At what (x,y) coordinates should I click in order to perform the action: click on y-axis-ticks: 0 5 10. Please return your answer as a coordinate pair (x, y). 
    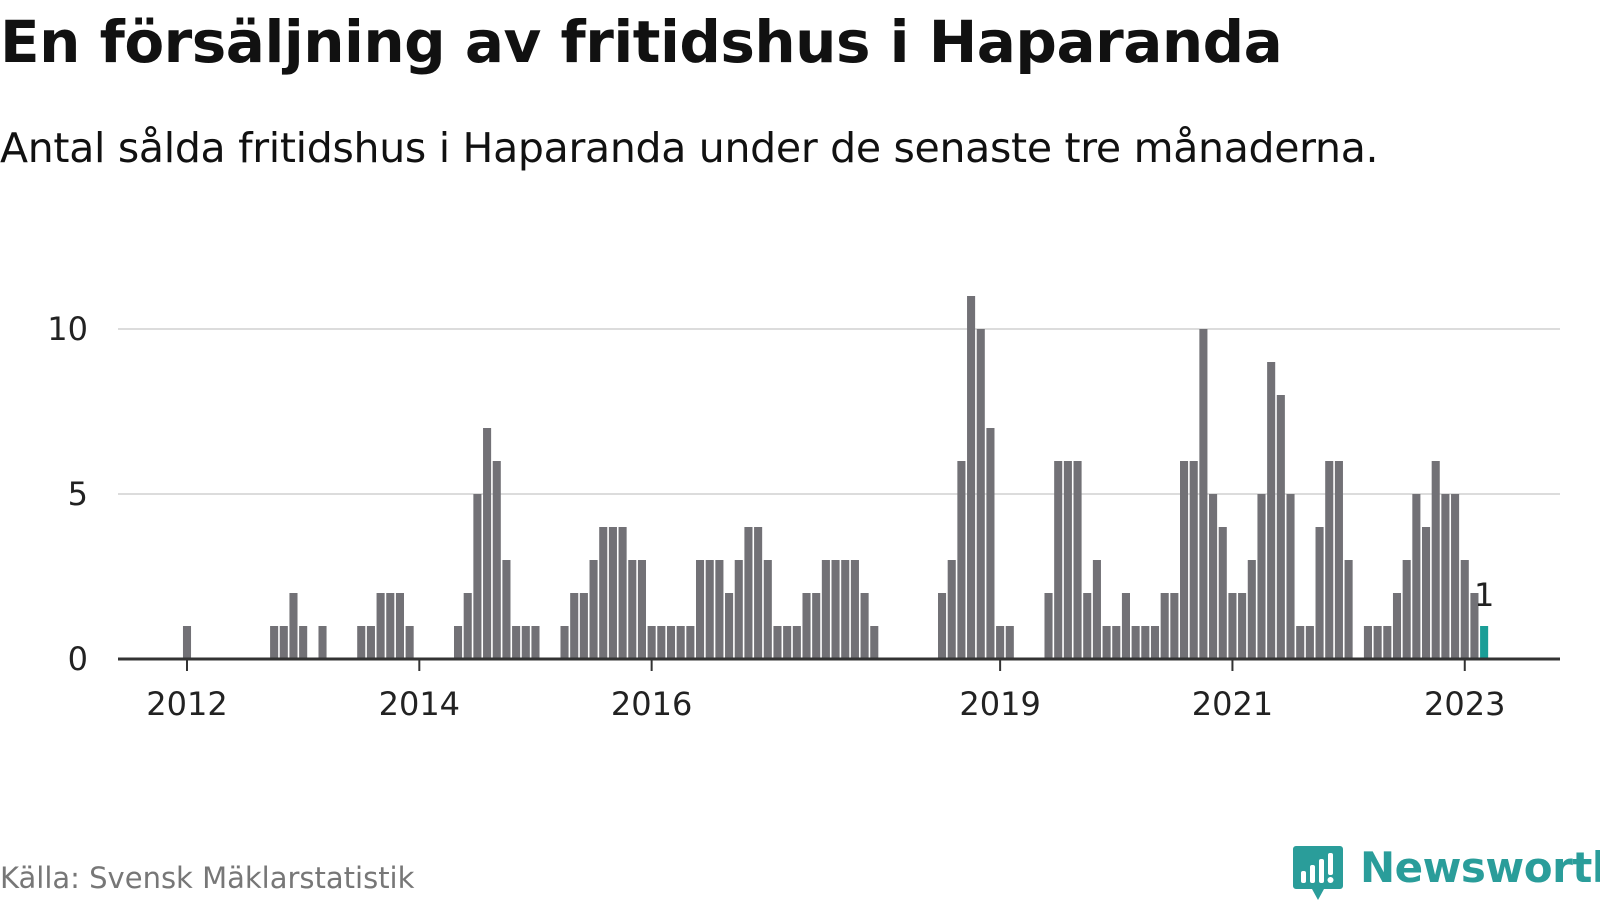
    Looking at the image, I should click on (67, 494).